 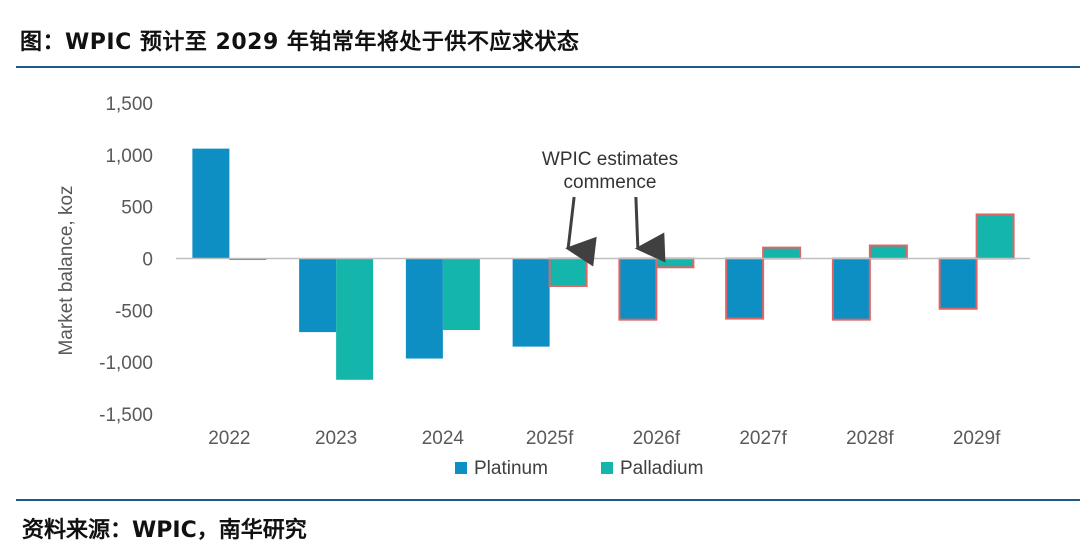 I want to click on y-axis-label-group: Market balance, koz, so click(x=66, y=270).